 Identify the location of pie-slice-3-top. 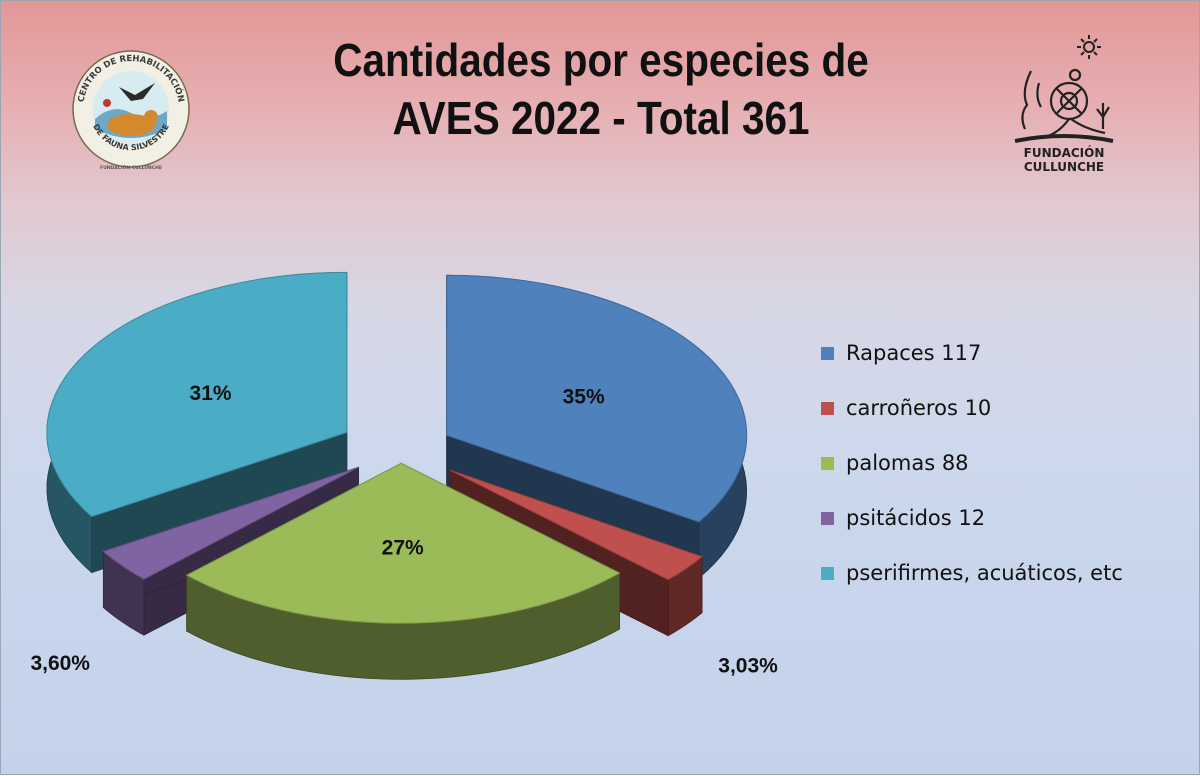
(403, 543).